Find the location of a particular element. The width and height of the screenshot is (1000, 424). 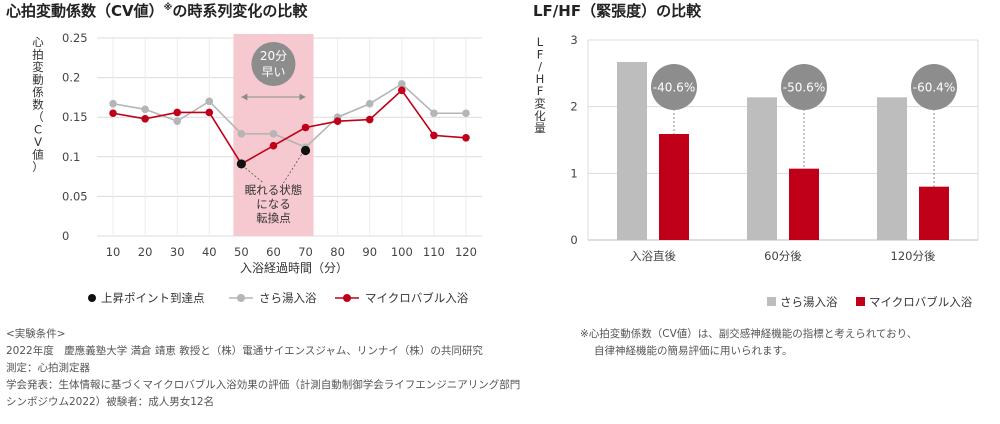

bar-chart-y-ticks: 0 1 2 3 is located at coordinates (573, 140).